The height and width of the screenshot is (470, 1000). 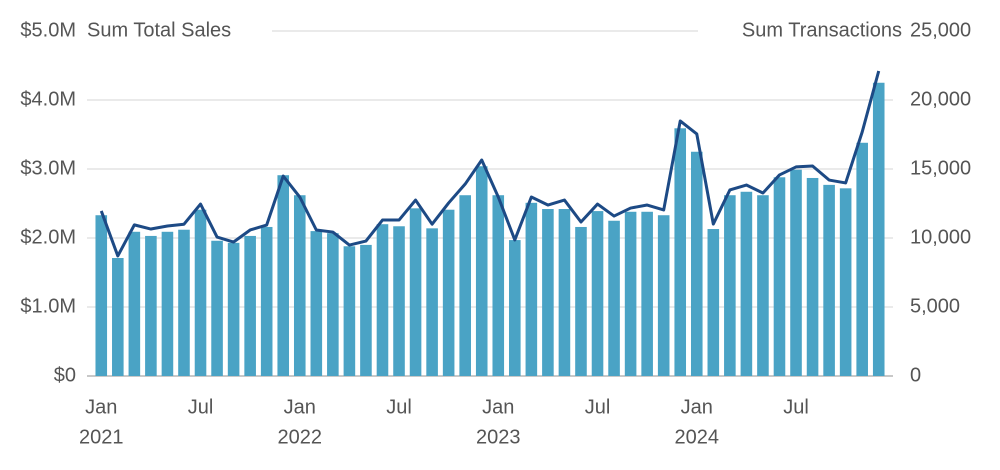 What do you see at coordinates (940, 168) in the screenshot?
I see `y2-tick-label: 15,000` at bounding box center [940, 168].